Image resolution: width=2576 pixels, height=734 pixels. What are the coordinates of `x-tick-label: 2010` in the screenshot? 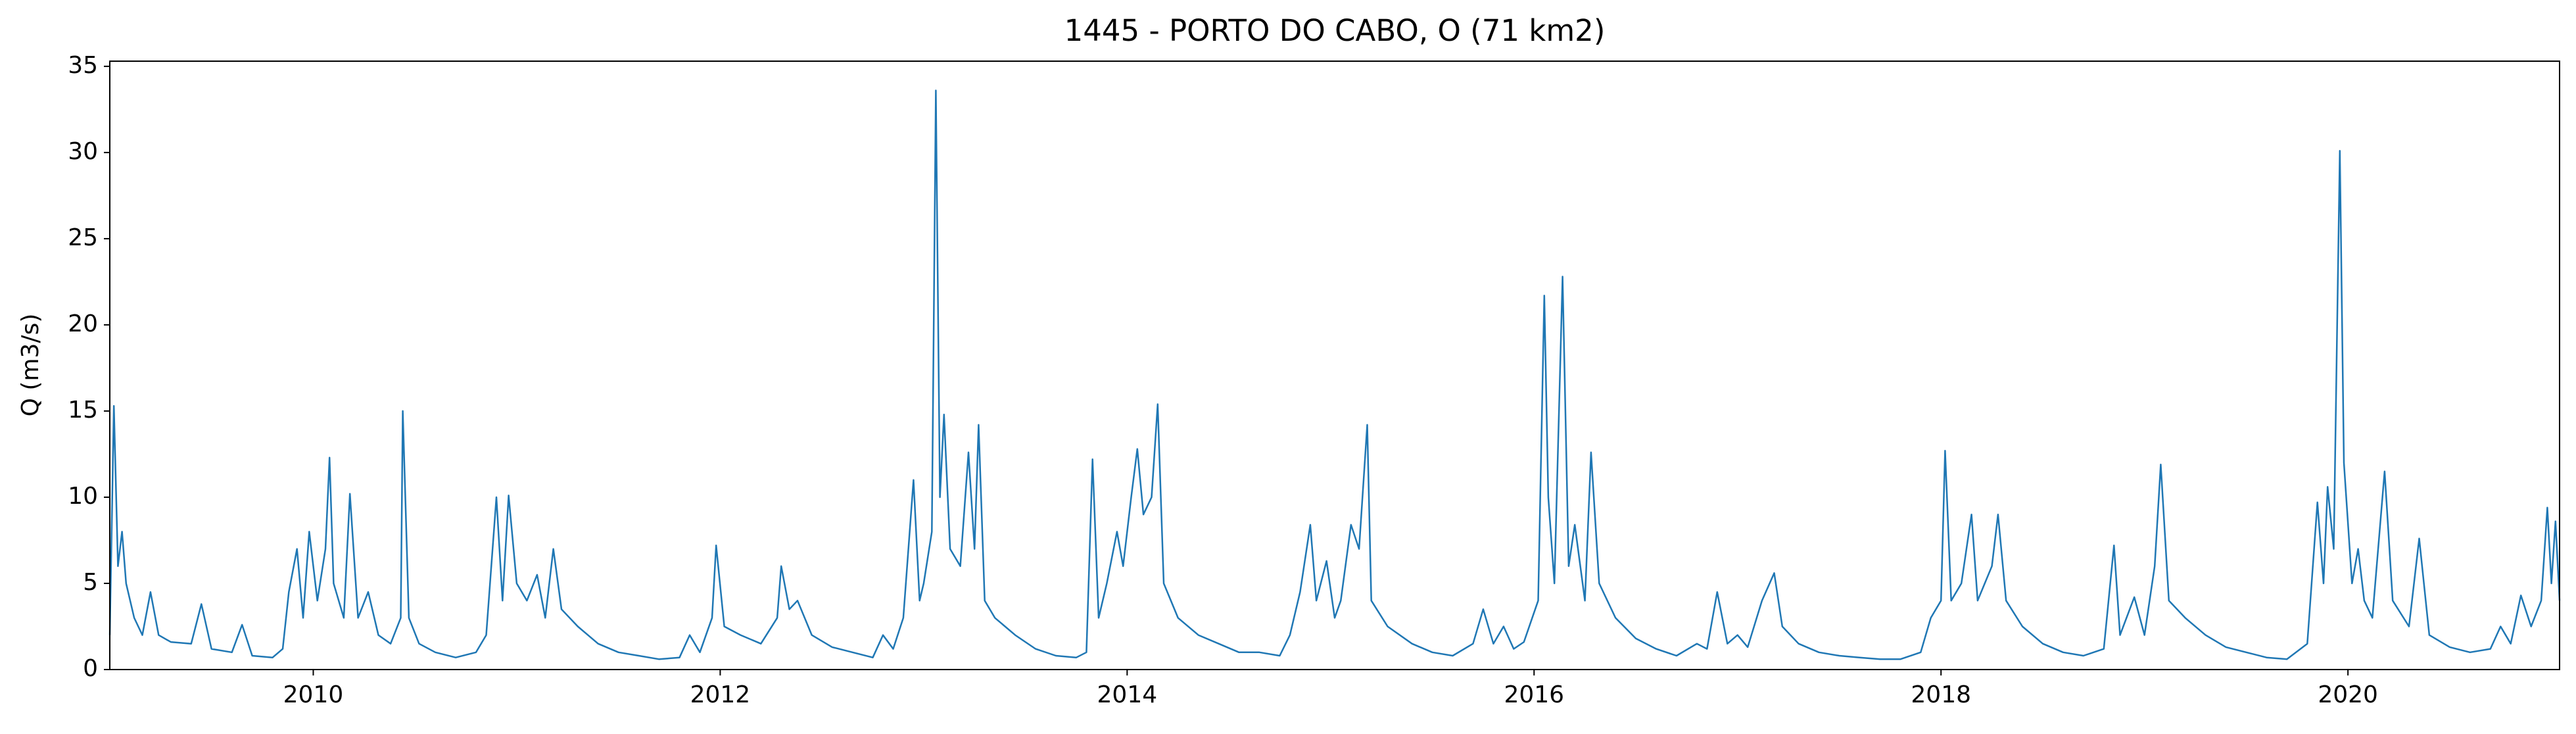 It's located at (314, 694).